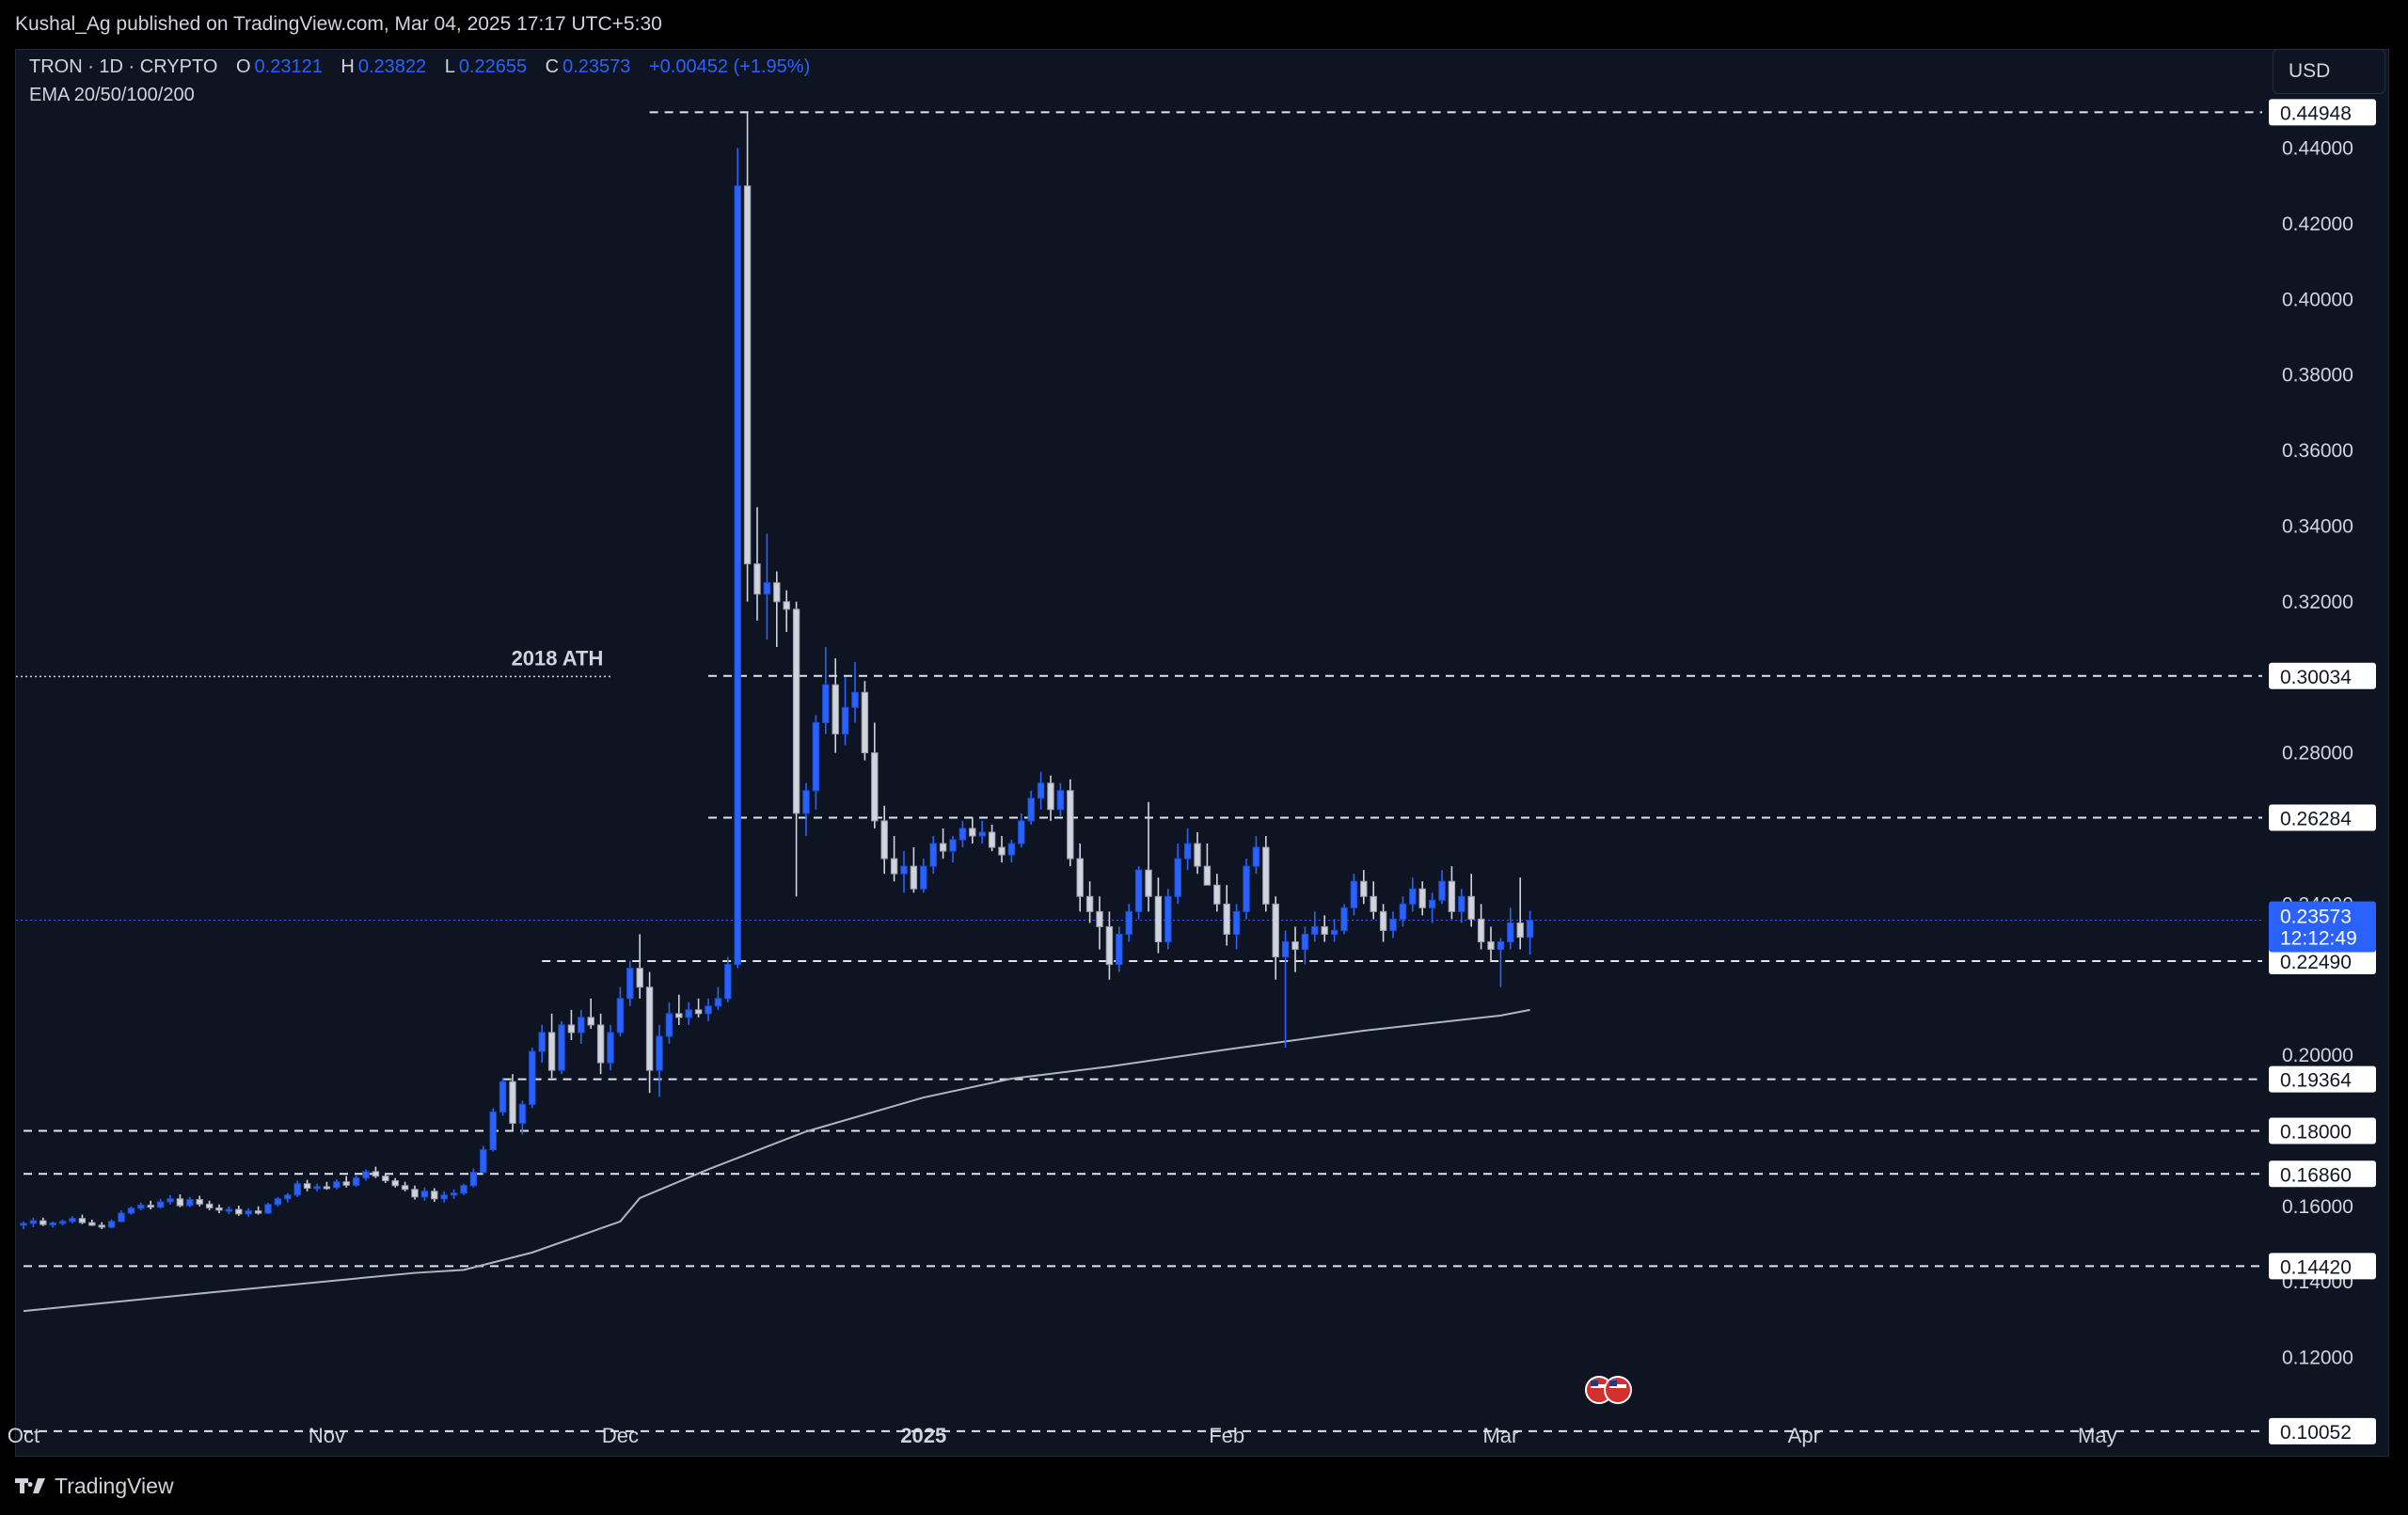 The image size is (2408, 1515). What do you see at coordinates (1595, 1383) in the screenshot?
I see `us-flag-event-icon` at bounding box center [1595, 1383].